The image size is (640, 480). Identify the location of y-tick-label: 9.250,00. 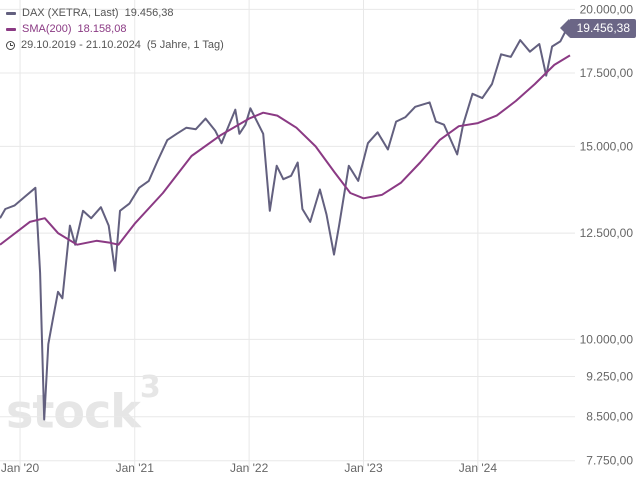
(609, 376).